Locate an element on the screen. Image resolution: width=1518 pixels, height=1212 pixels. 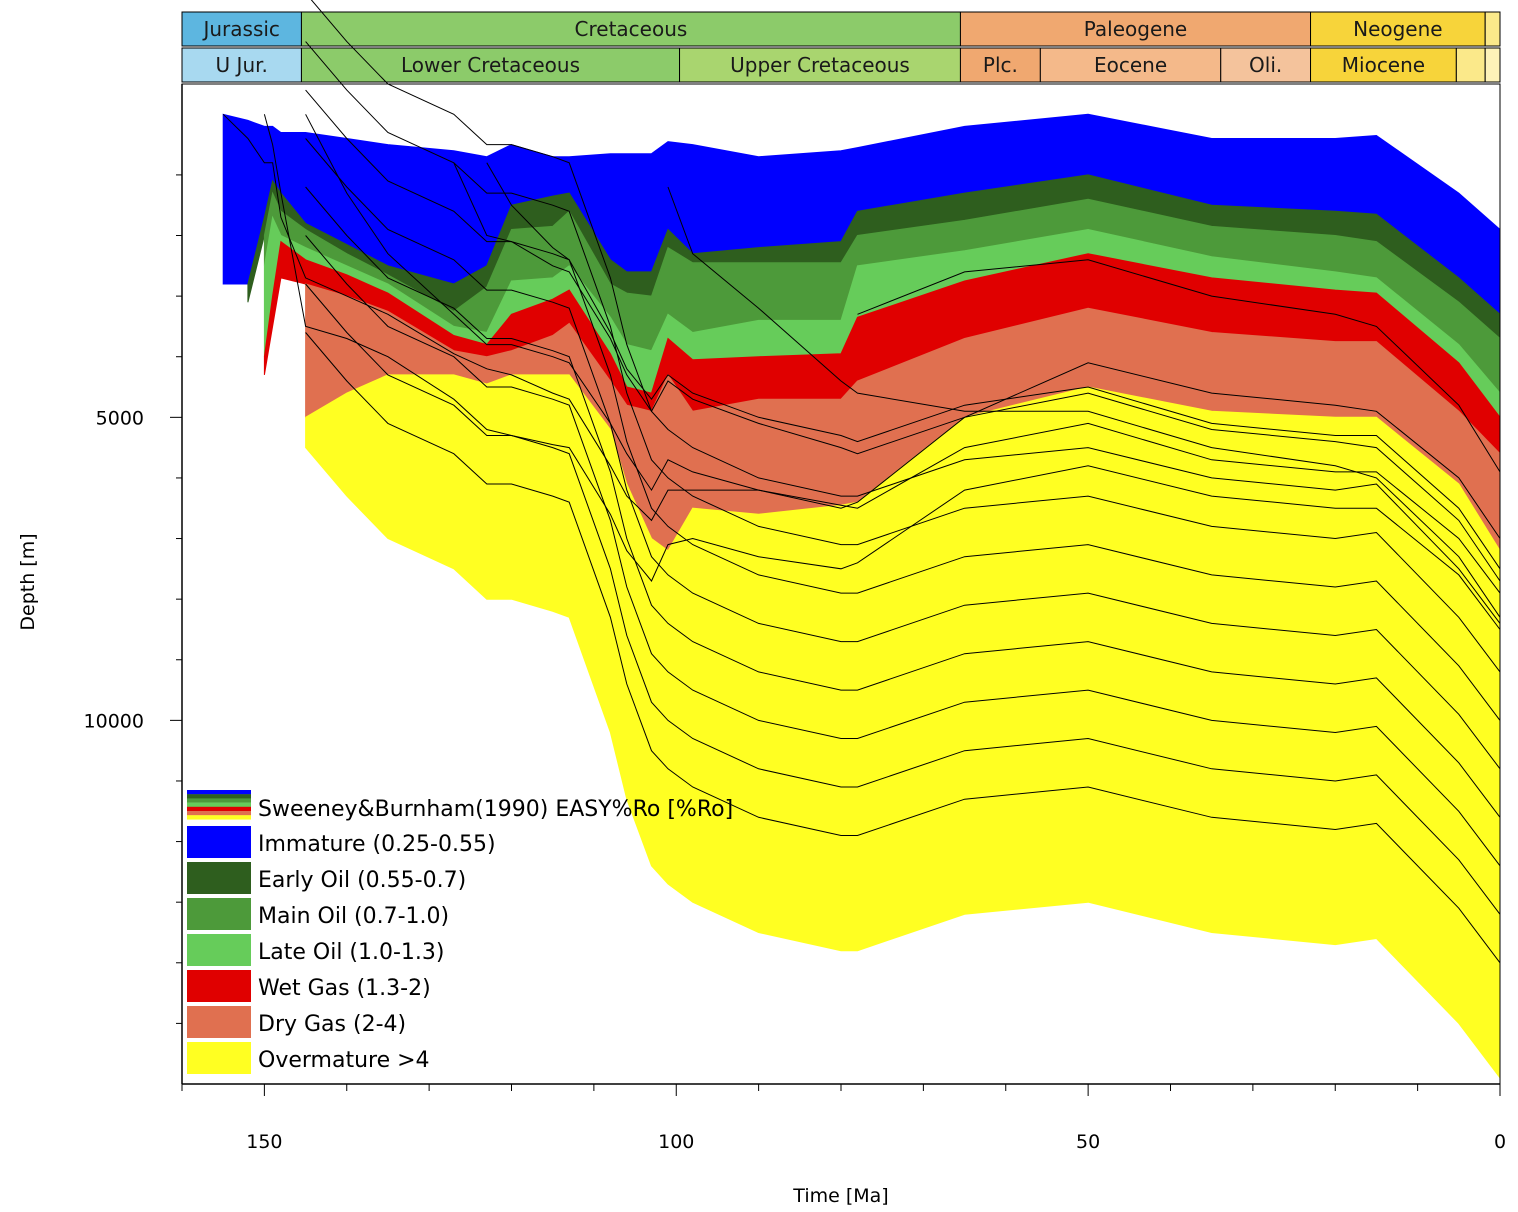
x-tick-label: 0 is located at coordinates (1500, 1142).